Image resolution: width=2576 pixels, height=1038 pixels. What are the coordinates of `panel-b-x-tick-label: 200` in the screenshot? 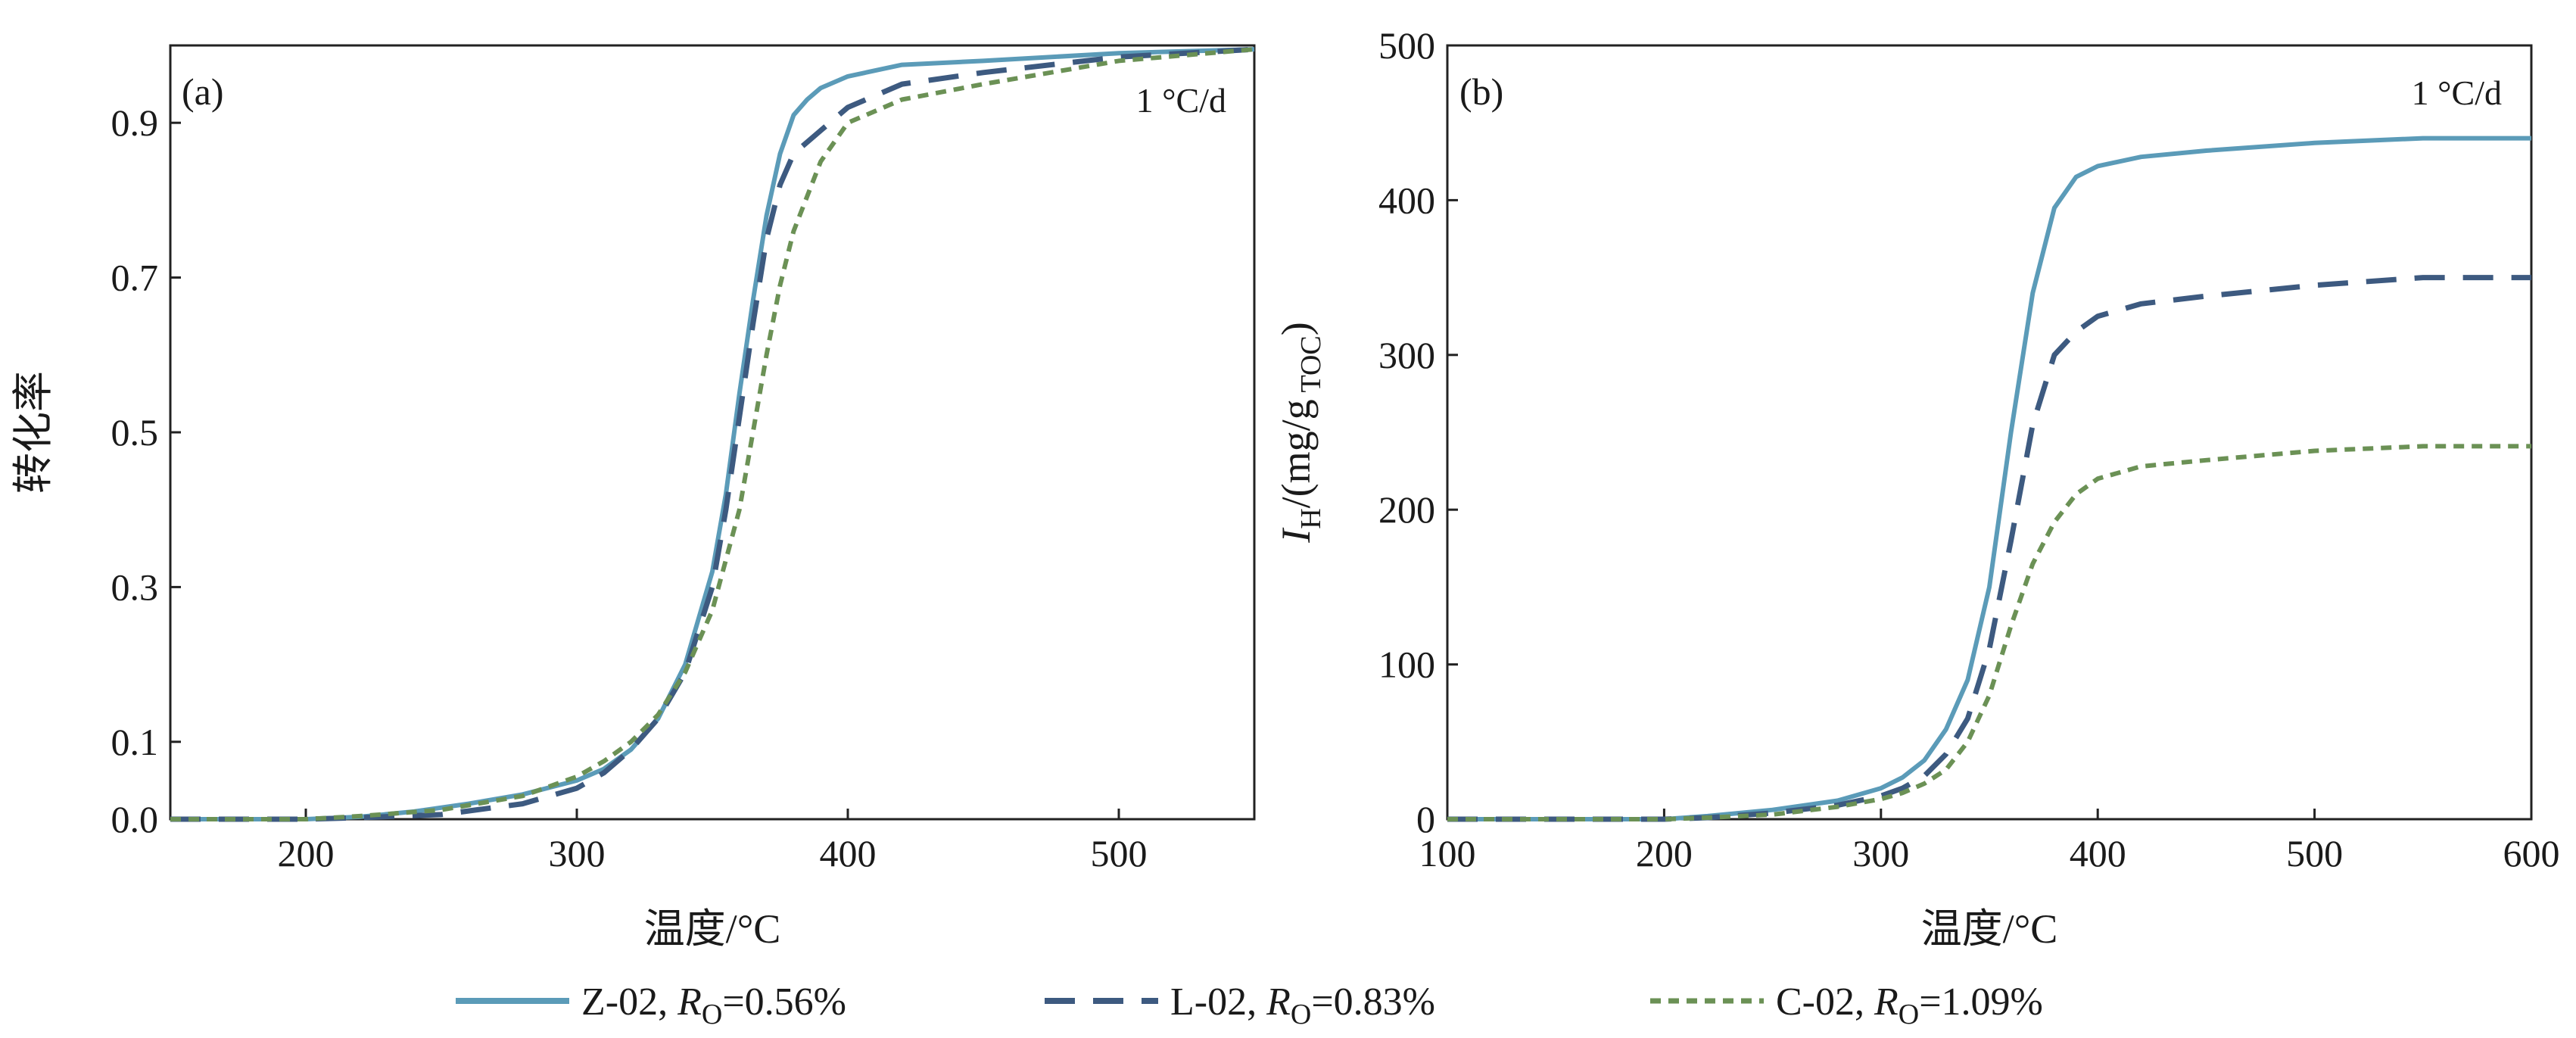 It's located at (1664, 853).